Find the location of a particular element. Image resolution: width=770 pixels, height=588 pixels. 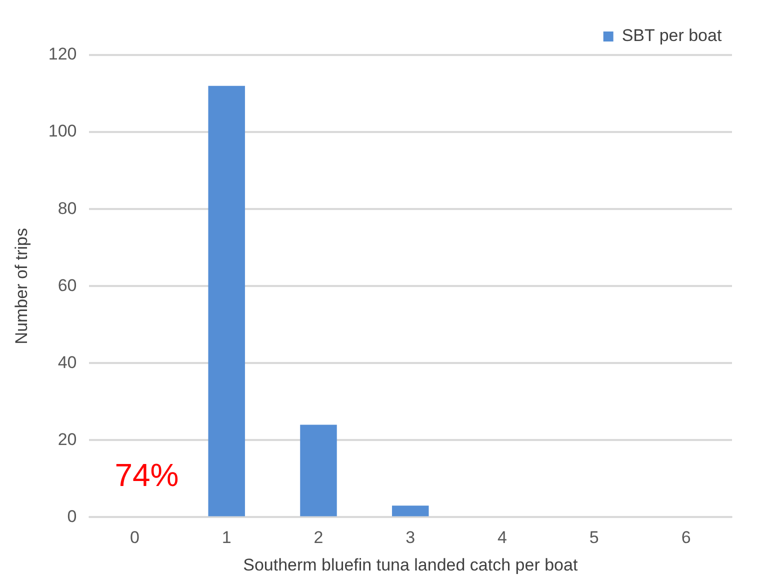

y-tick-label: 80 is located at coordinates (67, 208).